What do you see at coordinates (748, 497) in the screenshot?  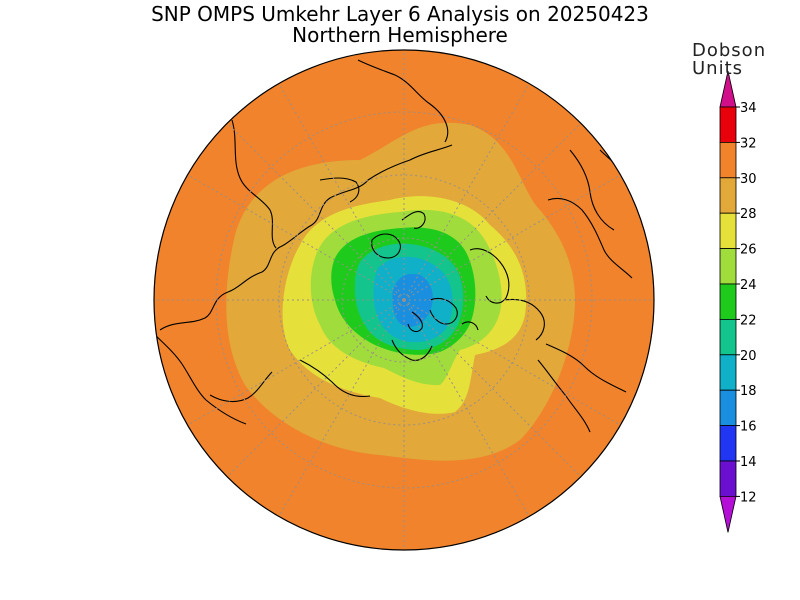 I see `colorbar-tick-label: 12` at bounding box center [748, 497].